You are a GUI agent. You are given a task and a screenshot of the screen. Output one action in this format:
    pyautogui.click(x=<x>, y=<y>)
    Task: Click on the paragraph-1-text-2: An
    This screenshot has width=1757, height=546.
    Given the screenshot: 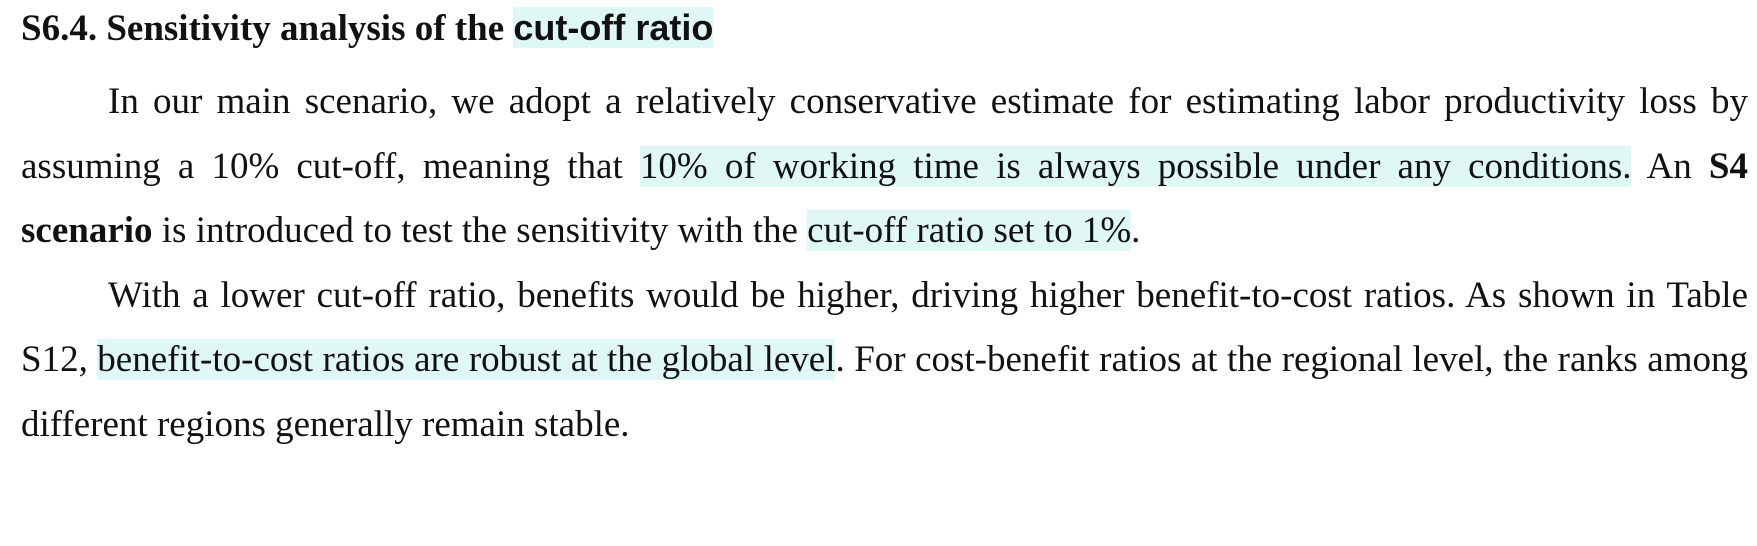 What is the action you would take?
    pyautogui.click(x=1670, y=166)
    